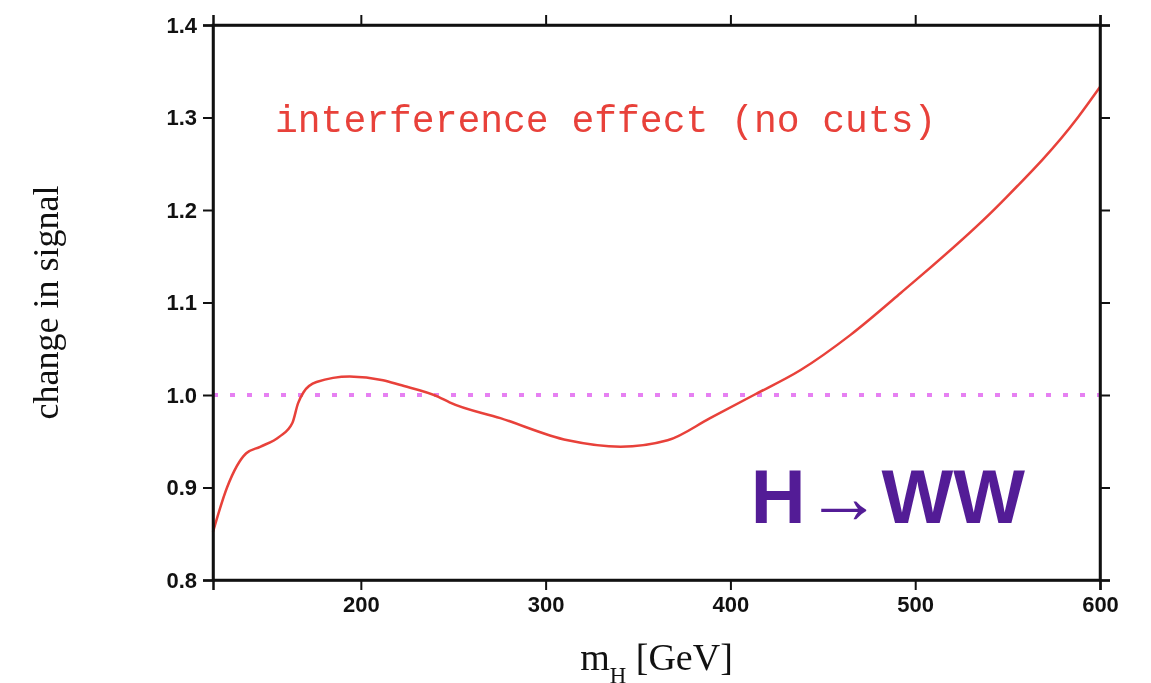 Image resolution: width=1151 pixels, height=683 pixels. What do you see at coordinates (181, 488) in the screenshot?
I see `y-tick-label: 0.9` at bounding box center [181, 488].